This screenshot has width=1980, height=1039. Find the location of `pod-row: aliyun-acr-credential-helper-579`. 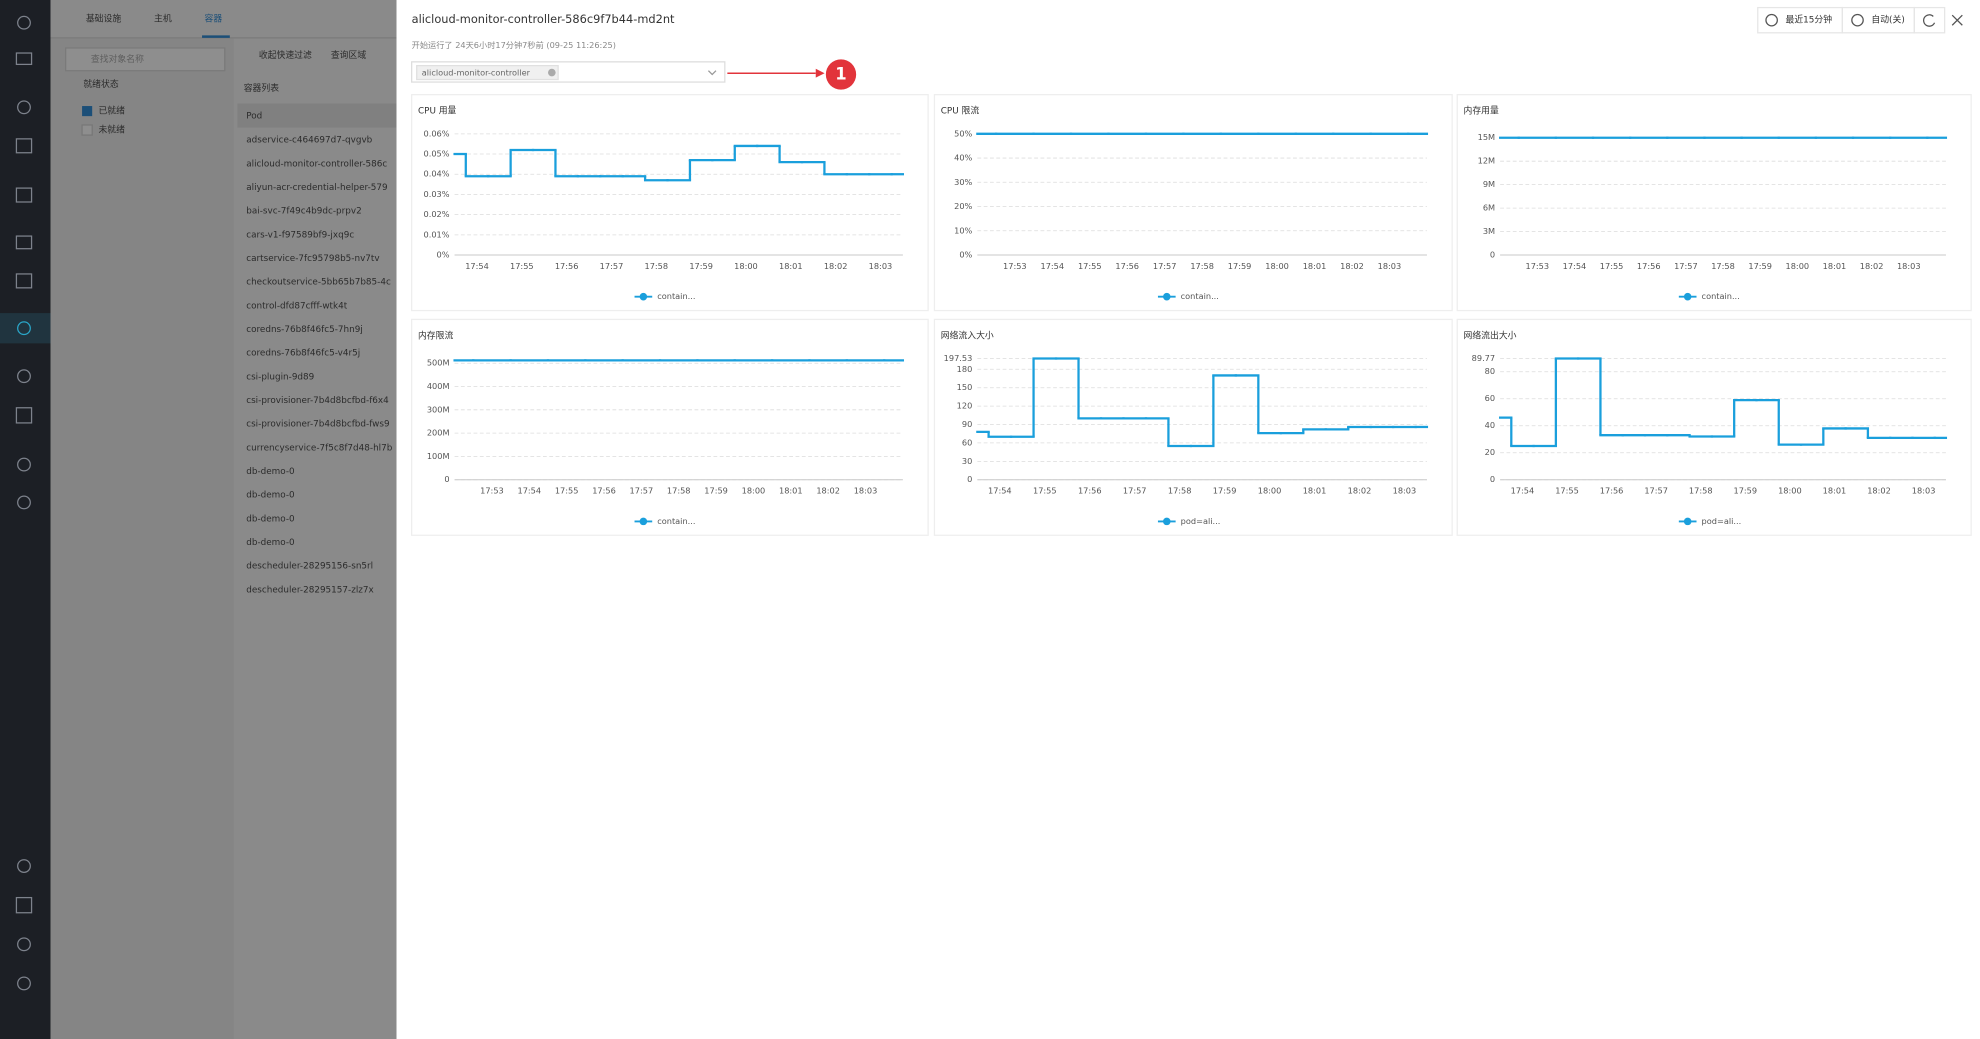

pod-row: aliyun-acr-credential-helper-579 is located at coordinates (316, 188).